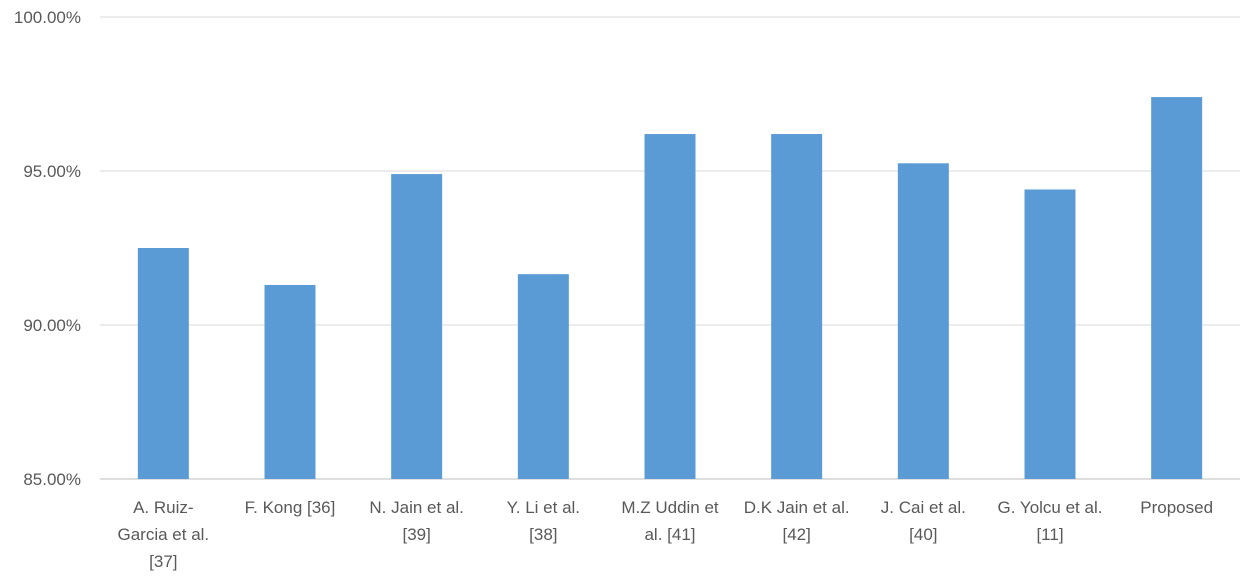 Image resolution: width=1250 pixels, height=579 pixels. Describe the element at coordinates (923, 521) in the screenshot. I see `x-category-label: J. Cai et al. [40]` at that location.